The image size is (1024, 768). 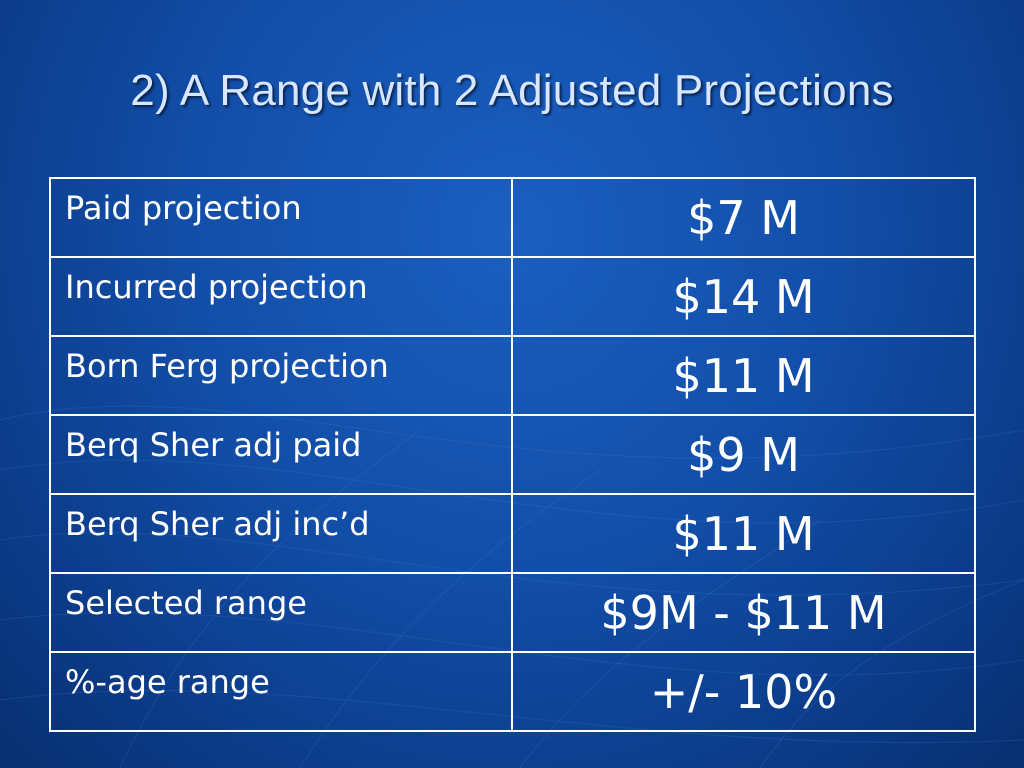 I want to click on table-row: Selected range $9M - $11 M, so click(x=512, y=612).